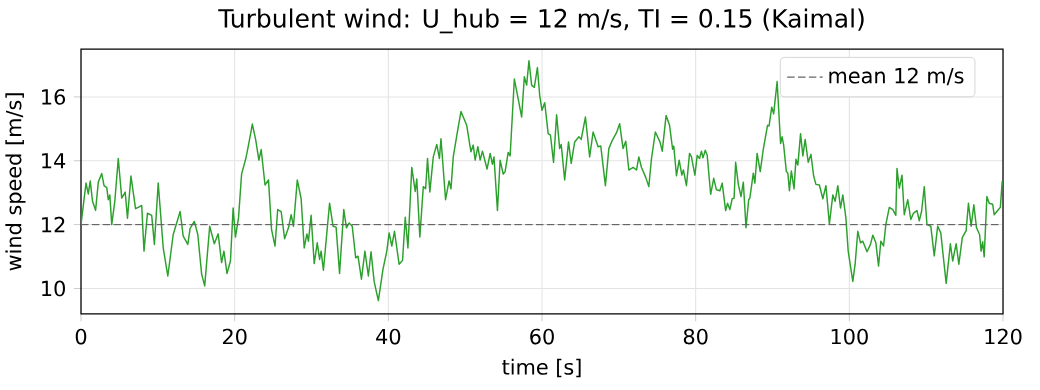  What do you see at coordinates (54, 161) in the screenshot?
I see `y-tick-label: 14` at bounding box center [54, 161].